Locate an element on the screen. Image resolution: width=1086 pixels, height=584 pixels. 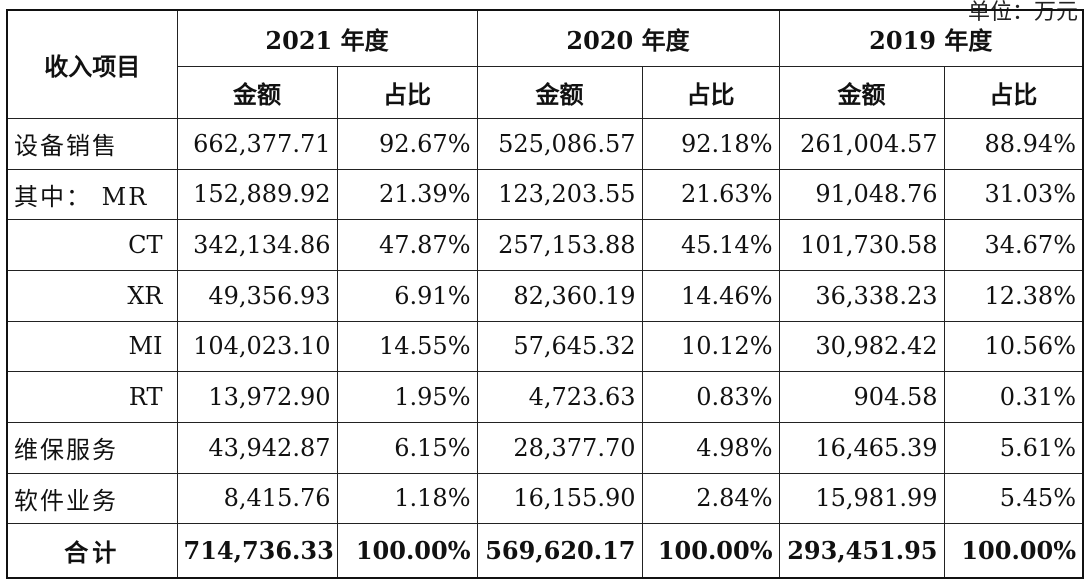
amount-cell: 261,004.57 is located at coordinates (861, 144).